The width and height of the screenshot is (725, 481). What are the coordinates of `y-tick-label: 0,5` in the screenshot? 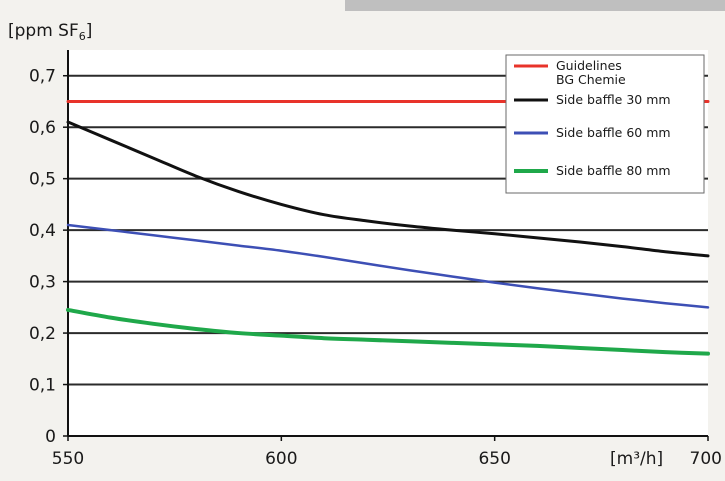 It's located at (42, 180).